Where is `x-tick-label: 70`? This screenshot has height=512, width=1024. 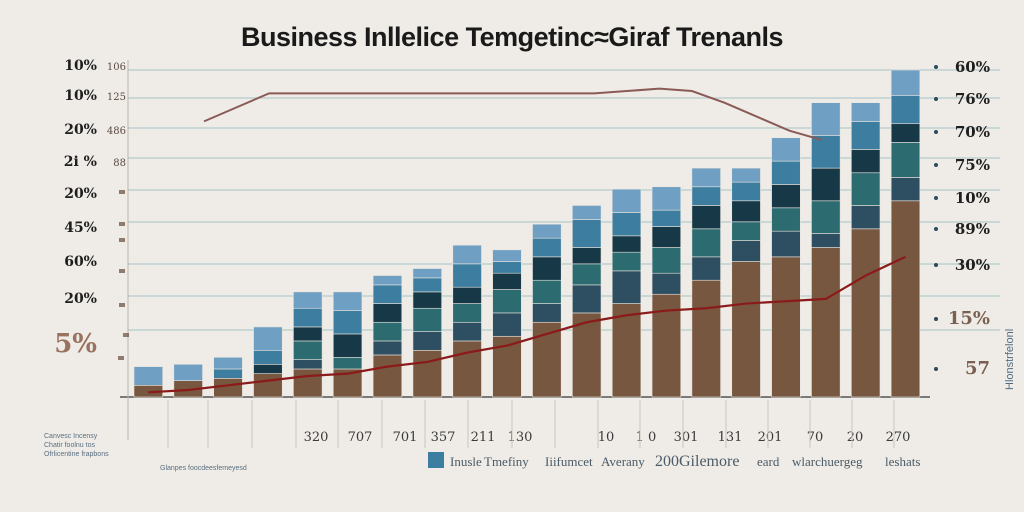
x-tick-label: 70 is located at coordinates (815, 437).